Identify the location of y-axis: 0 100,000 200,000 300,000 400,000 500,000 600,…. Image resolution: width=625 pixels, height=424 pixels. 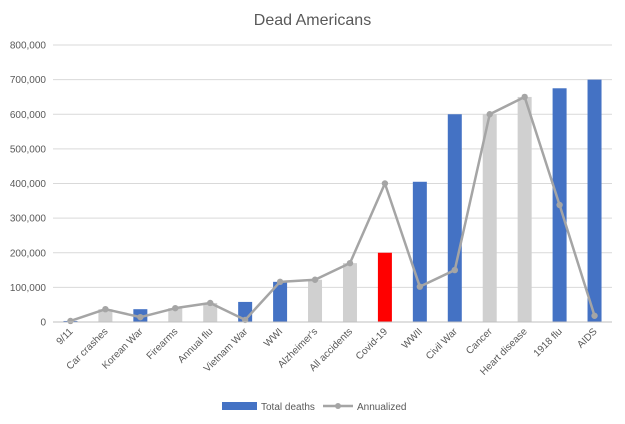
(28, 185).